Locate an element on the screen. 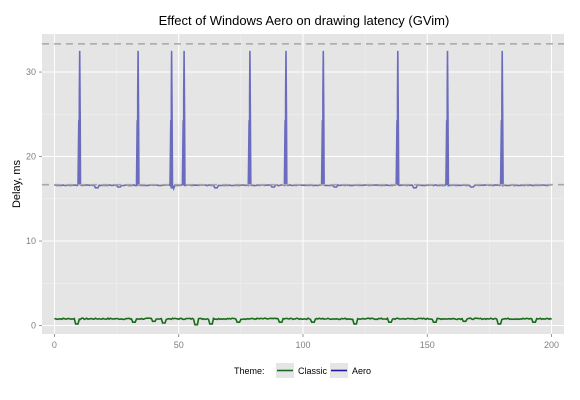  x-tick-label: 0 is located at coordinates (54, 345).